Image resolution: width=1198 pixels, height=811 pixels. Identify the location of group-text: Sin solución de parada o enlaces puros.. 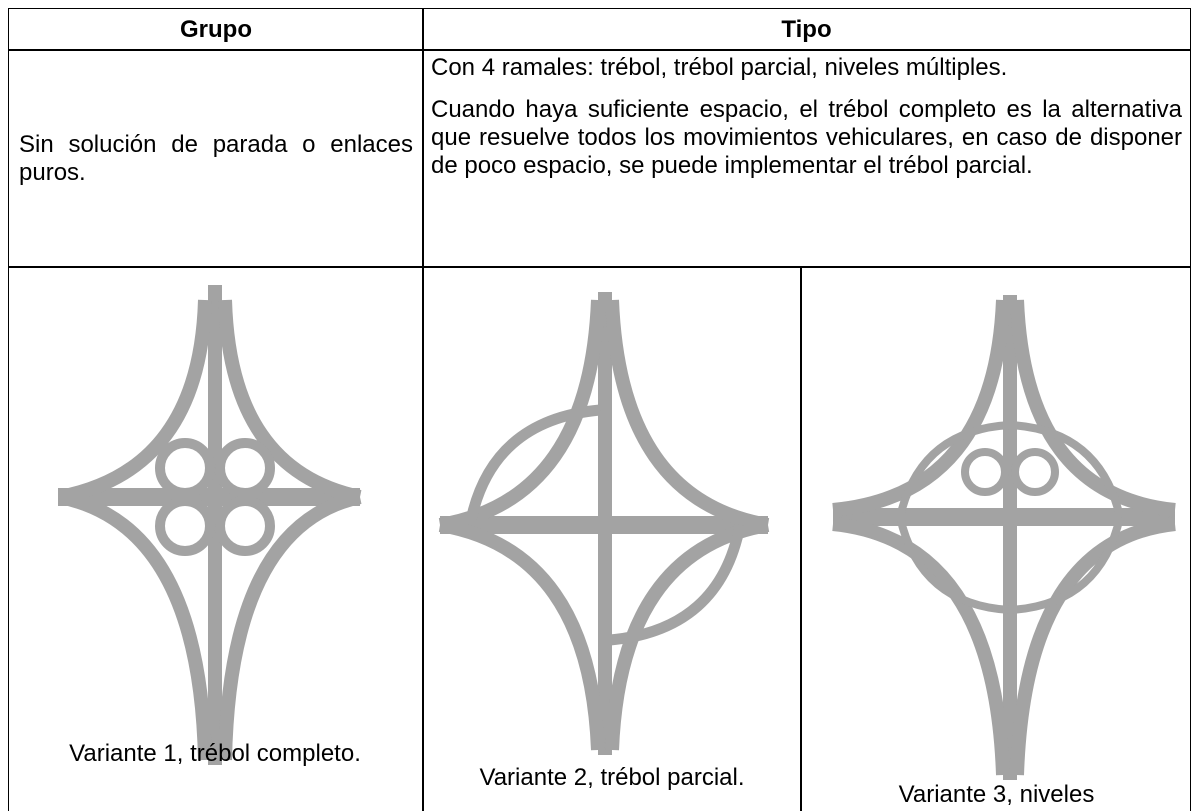
(216, 158).